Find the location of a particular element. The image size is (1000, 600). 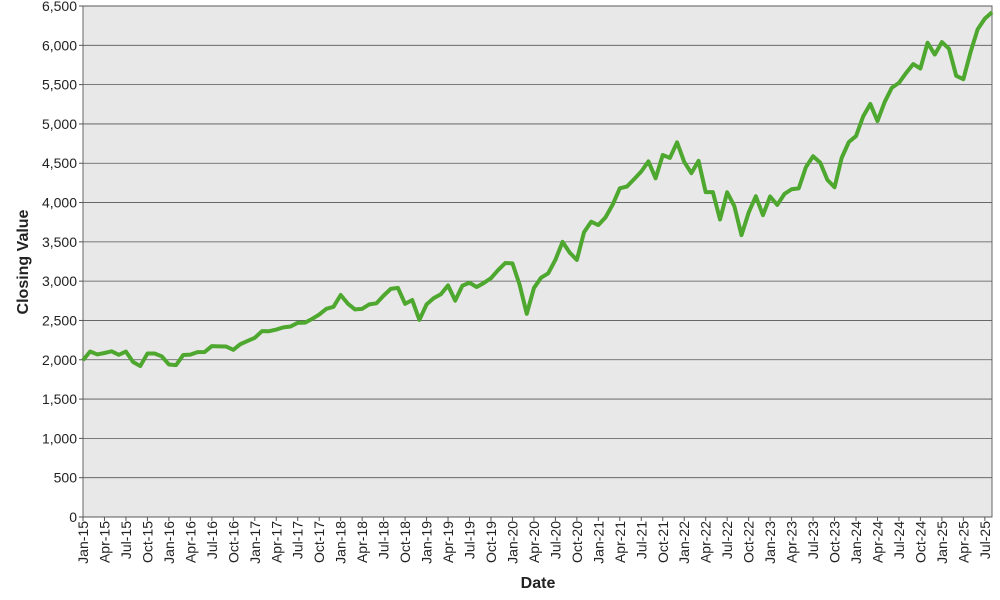

y-tick-label: 4,500 is located at coordinates (59, 163).